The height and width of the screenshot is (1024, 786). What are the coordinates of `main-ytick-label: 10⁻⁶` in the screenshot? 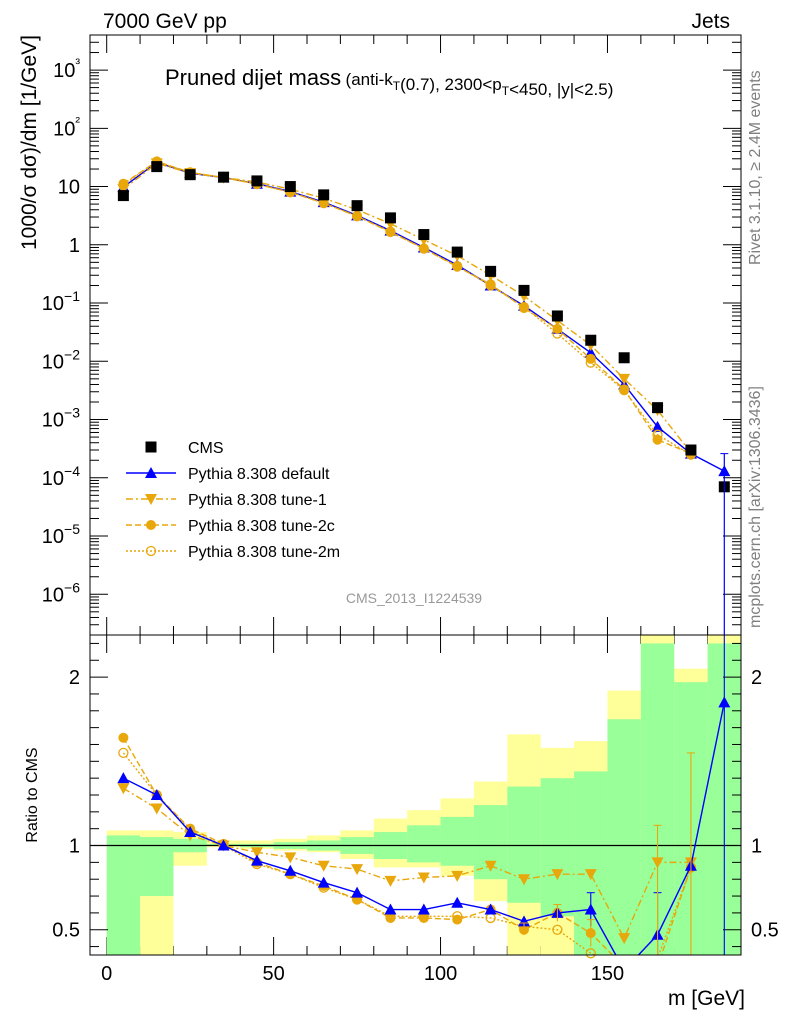 It's located at (61, 592).